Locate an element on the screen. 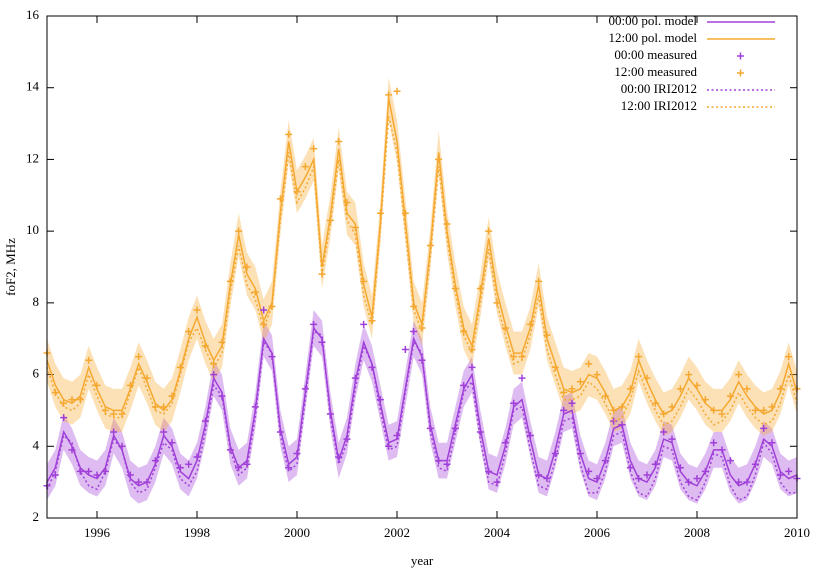  y-tick-label: 16 is located at coordinates (33, 14).